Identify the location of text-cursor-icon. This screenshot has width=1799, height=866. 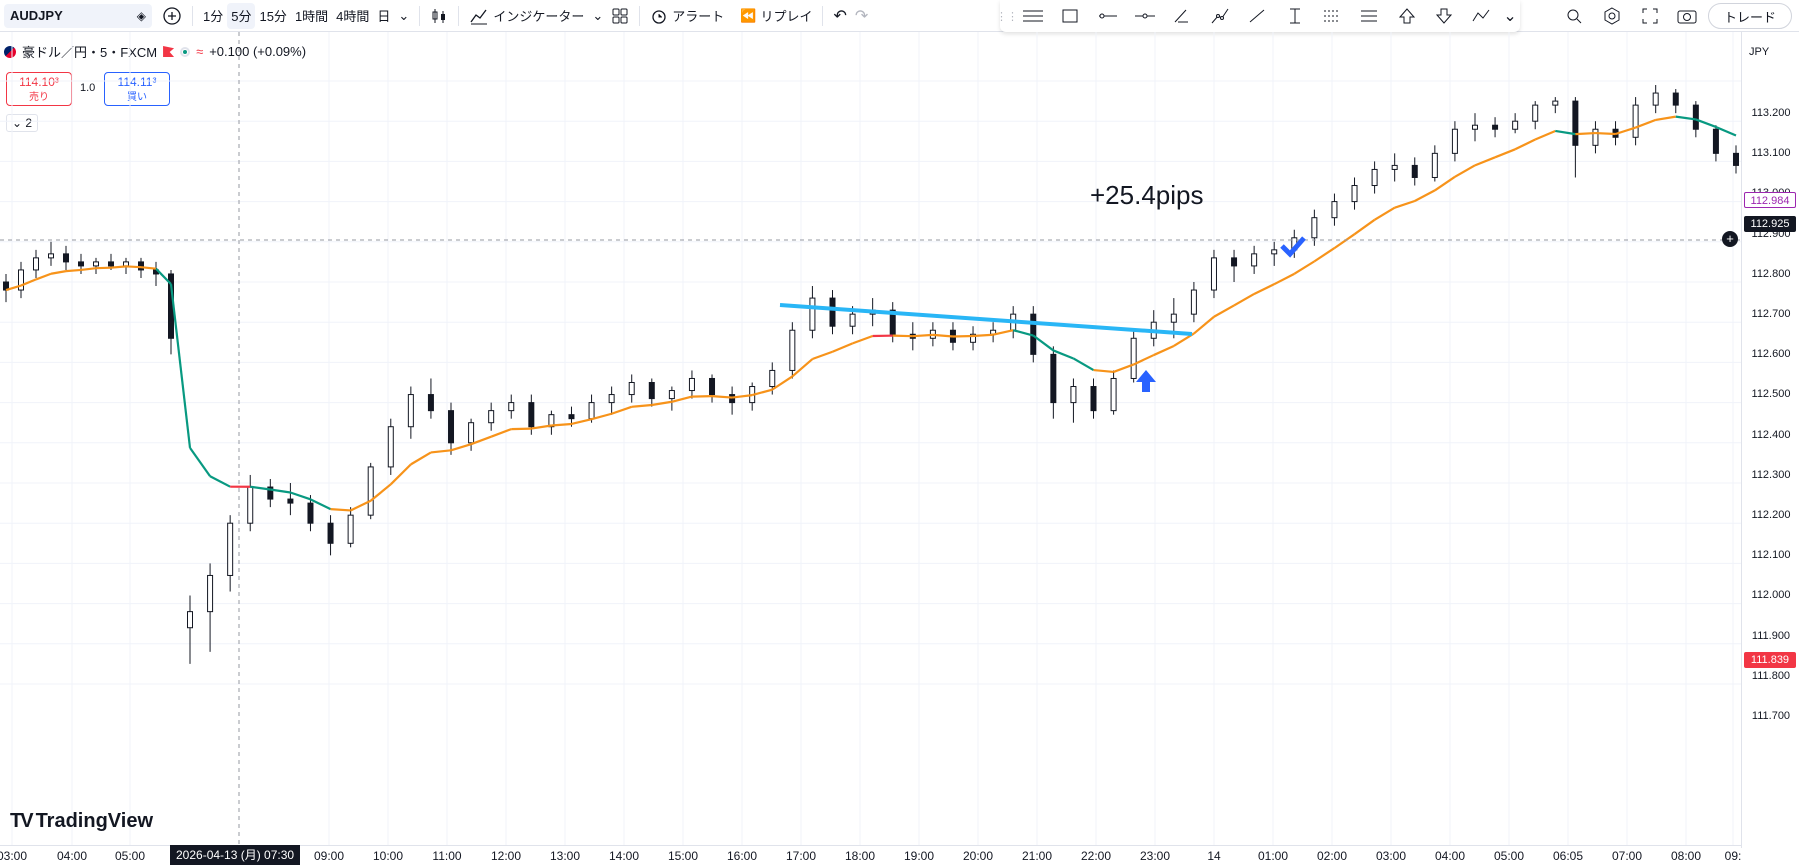
(1294, 16).